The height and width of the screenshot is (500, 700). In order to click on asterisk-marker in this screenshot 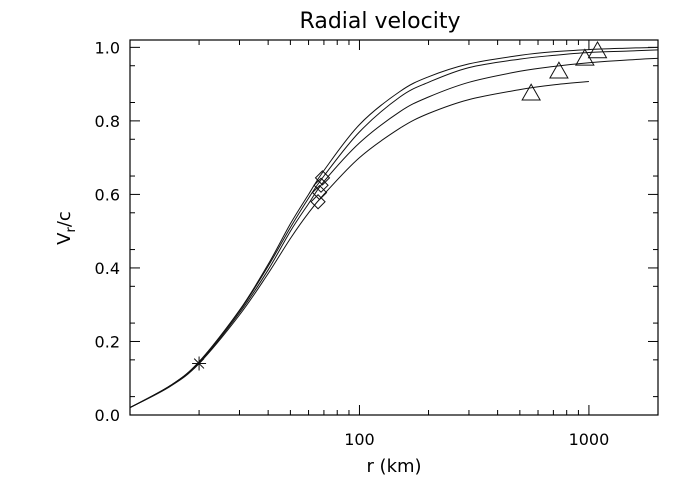, I will do `click(199, 363)`.